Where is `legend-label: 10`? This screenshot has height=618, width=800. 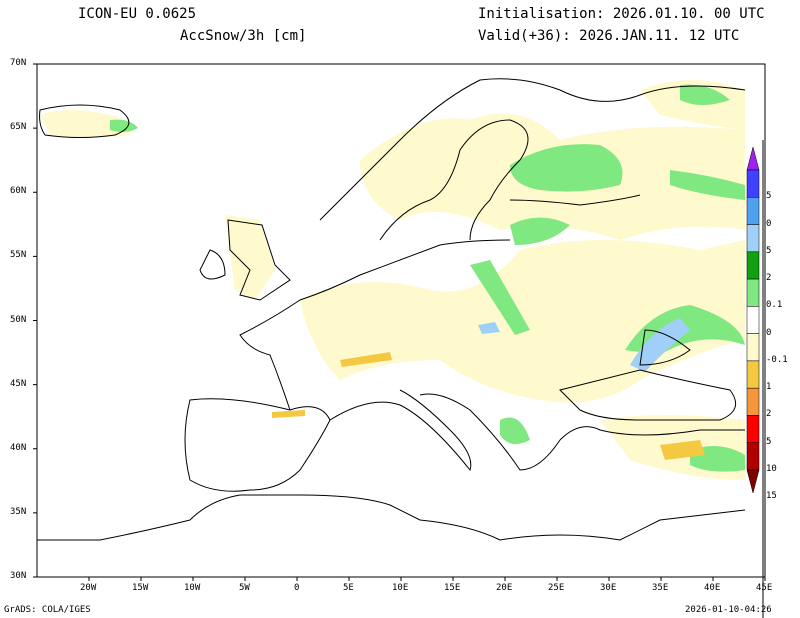 legend-label: 10 is located at coordinates (771, 469).